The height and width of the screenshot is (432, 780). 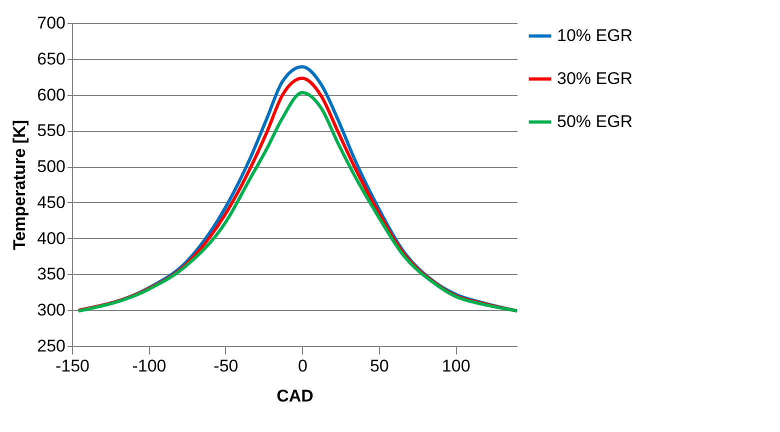 I want to click on legend-label: 50% EGR, so click(x=595, y=121).